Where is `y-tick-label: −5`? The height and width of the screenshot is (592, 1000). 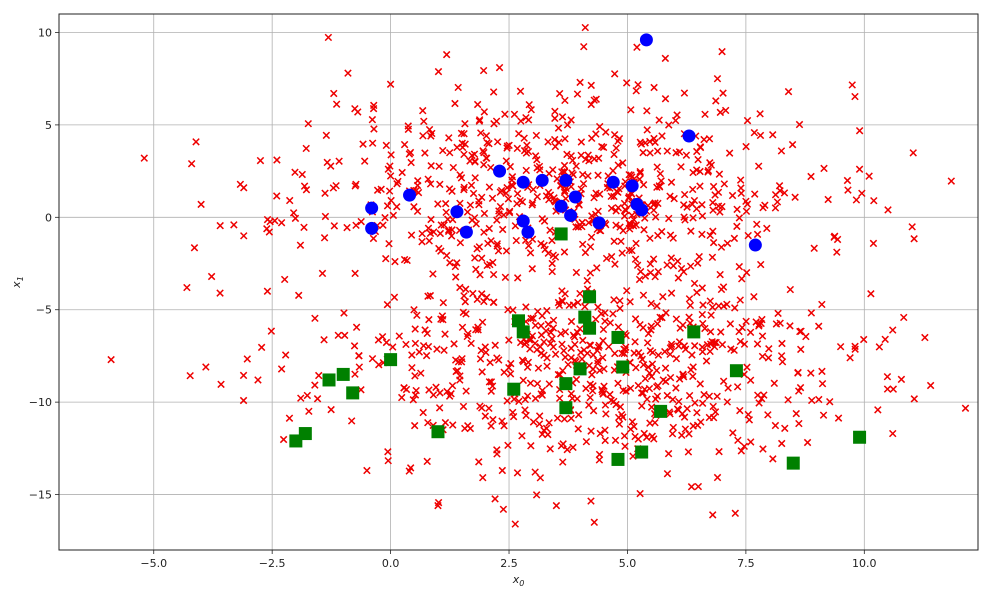 y-tick-label: −5 is located at coordinates (44, 310).